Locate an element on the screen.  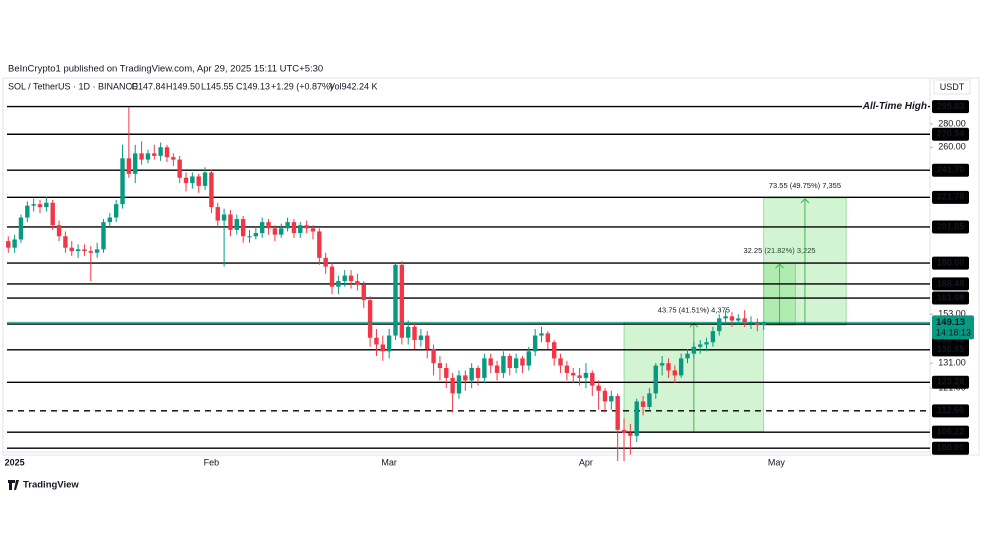
level-label: 168.48 is located at coordinates (951, 283).